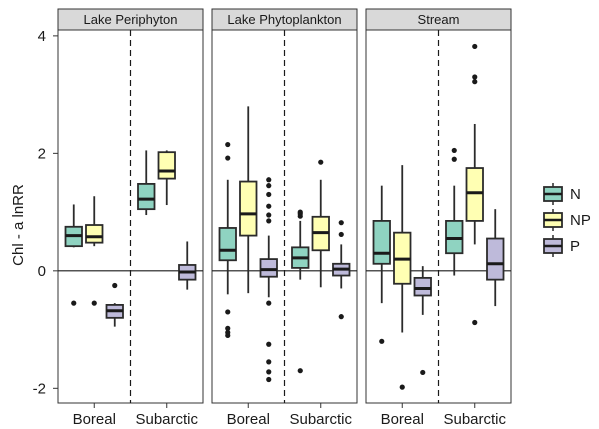  I want to click on legend-entry-p: P, so click(561, 246).